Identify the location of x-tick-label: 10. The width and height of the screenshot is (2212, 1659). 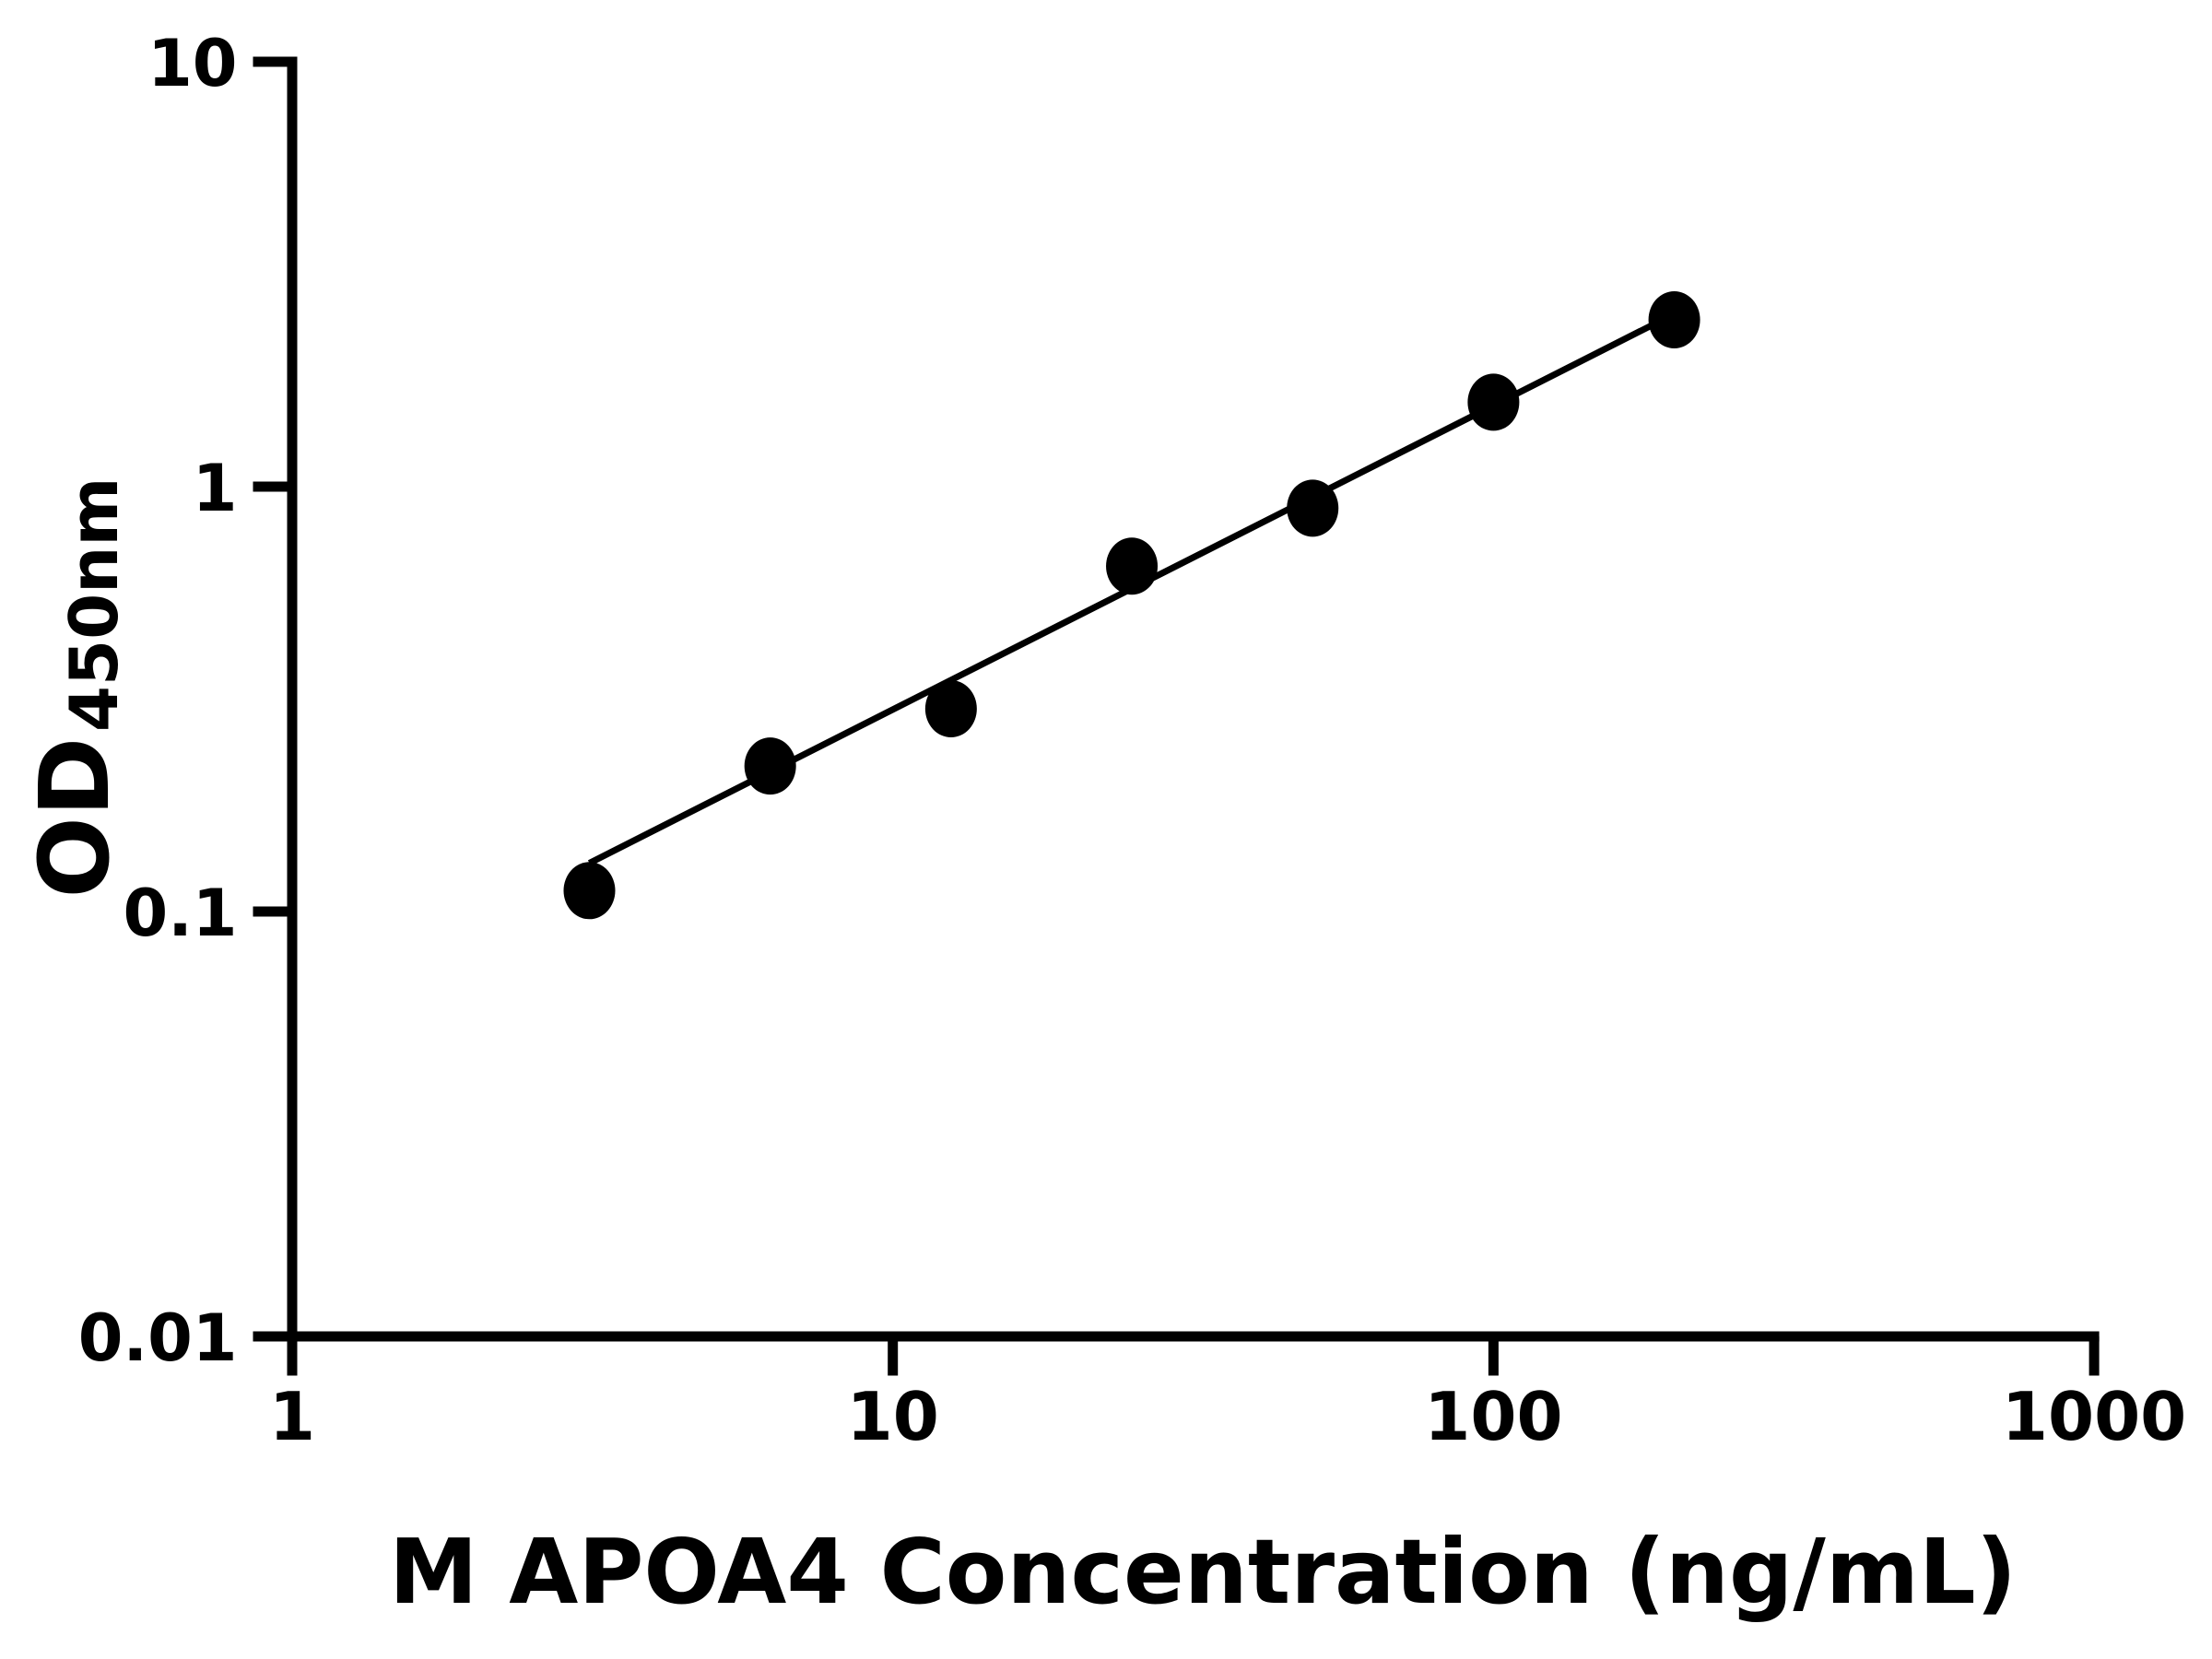
(893, 1416).